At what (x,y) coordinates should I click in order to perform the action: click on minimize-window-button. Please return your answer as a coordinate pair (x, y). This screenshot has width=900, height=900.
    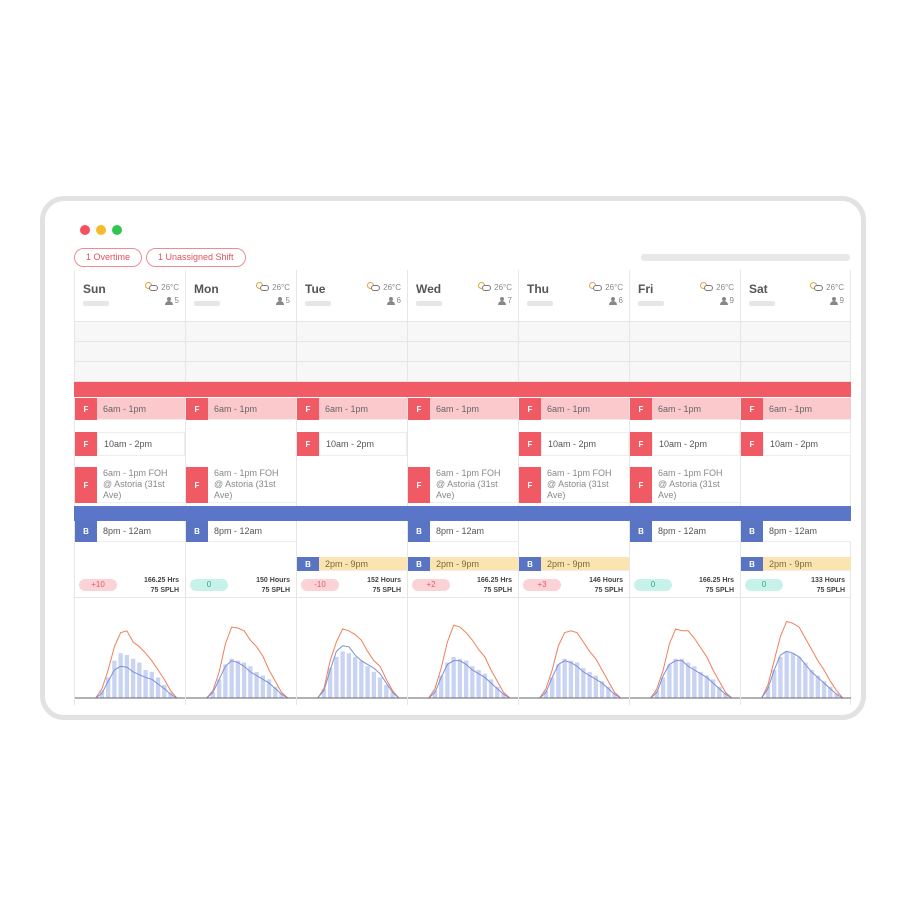
    Looking at the image, I should click on (101, 230).